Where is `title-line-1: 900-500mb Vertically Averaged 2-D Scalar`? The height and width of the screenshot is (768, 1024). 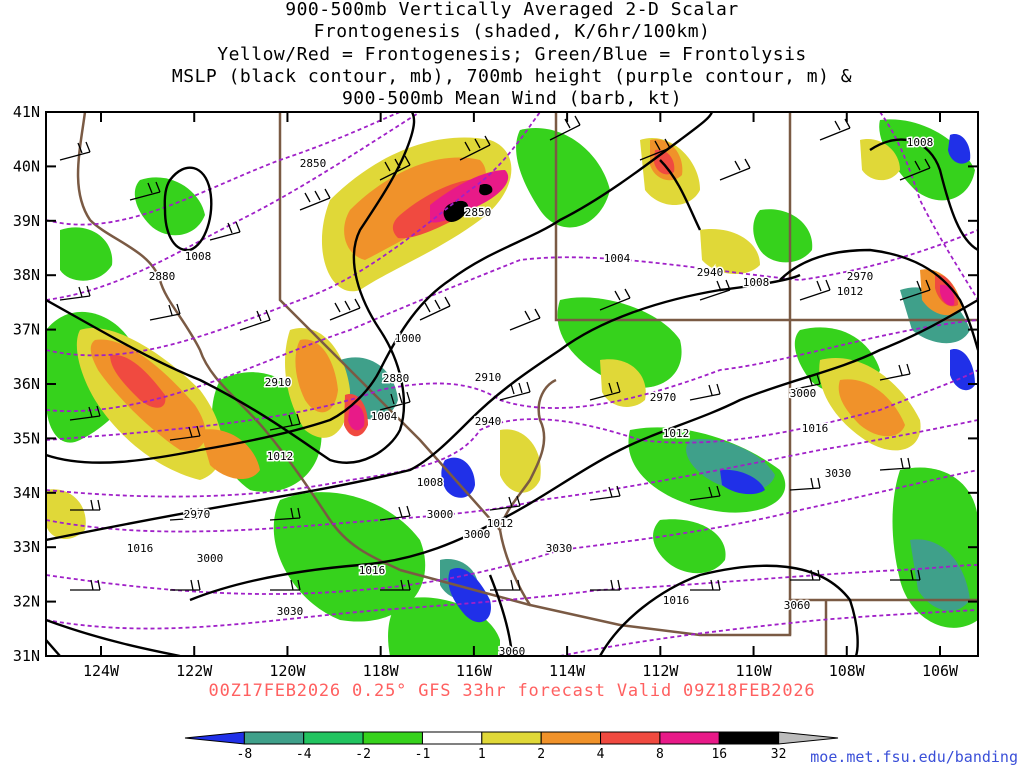
title-line-1: 900-500mb Vertically Averaged 2-D Scalar is located at coordinates (512, 10).